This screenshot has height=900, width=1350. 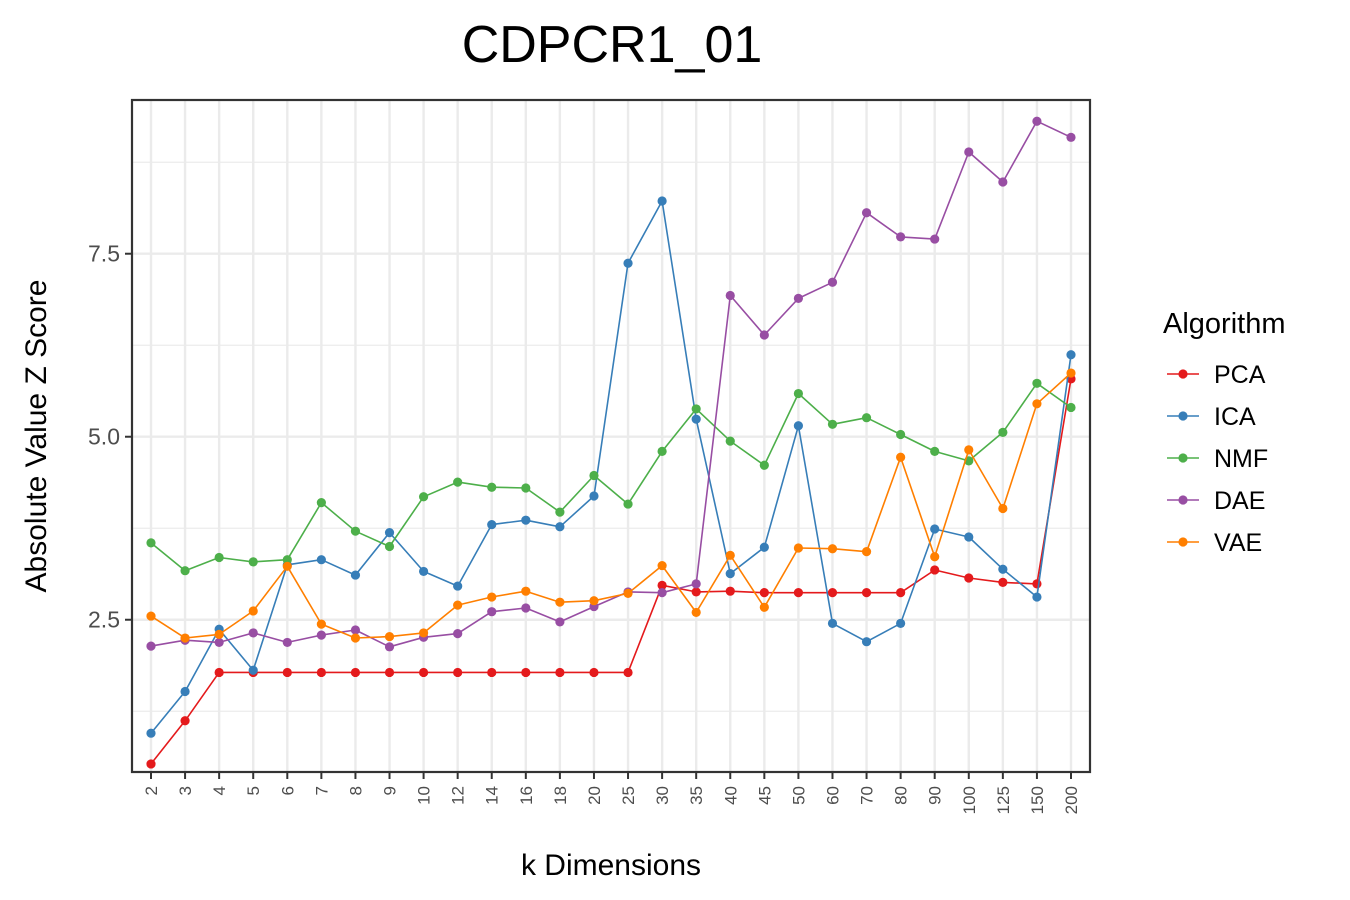 I want to click on x-tick-label: 7, so click(x=321, y=790).